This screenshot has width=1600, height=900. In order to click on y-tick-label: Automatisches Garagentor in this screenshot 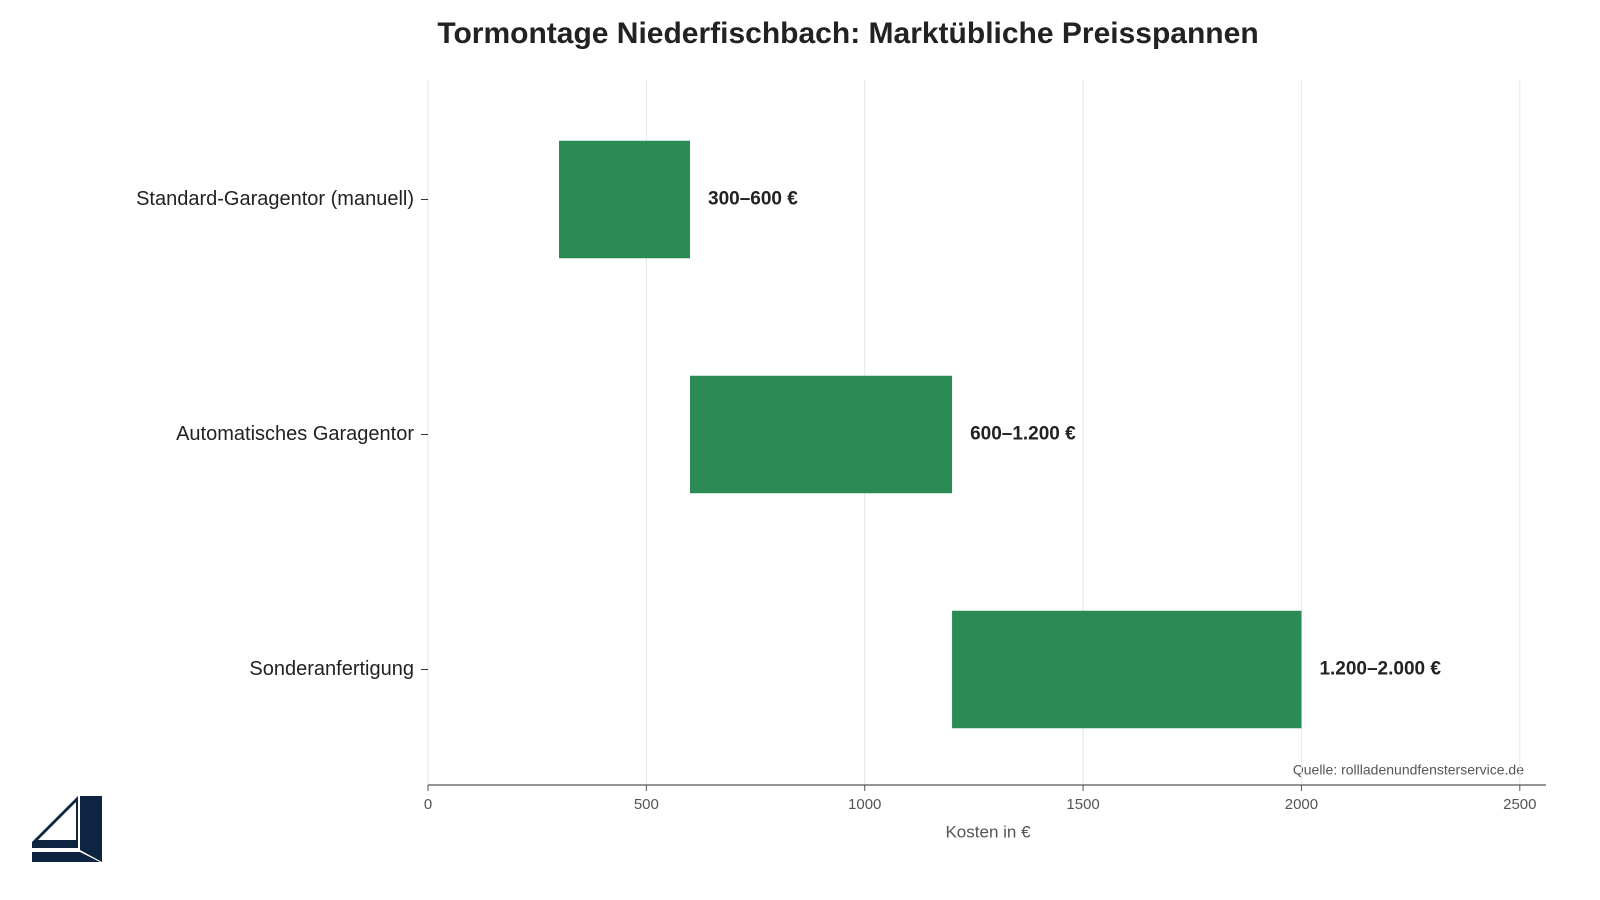, I will do `click(295, 434)`.